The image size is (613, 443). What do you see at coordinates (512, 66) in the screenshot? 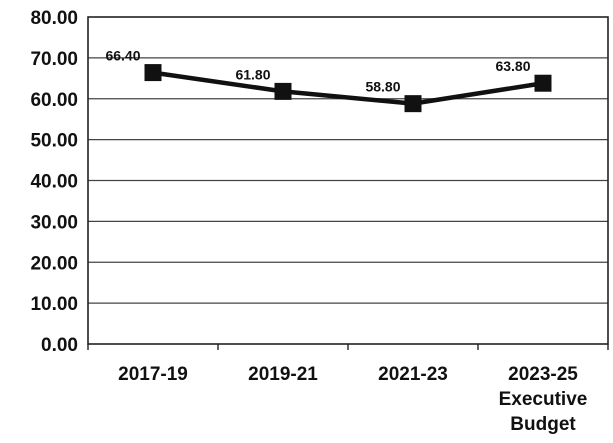
I see `data-label: 63.80` at bounding box center [512, 66].